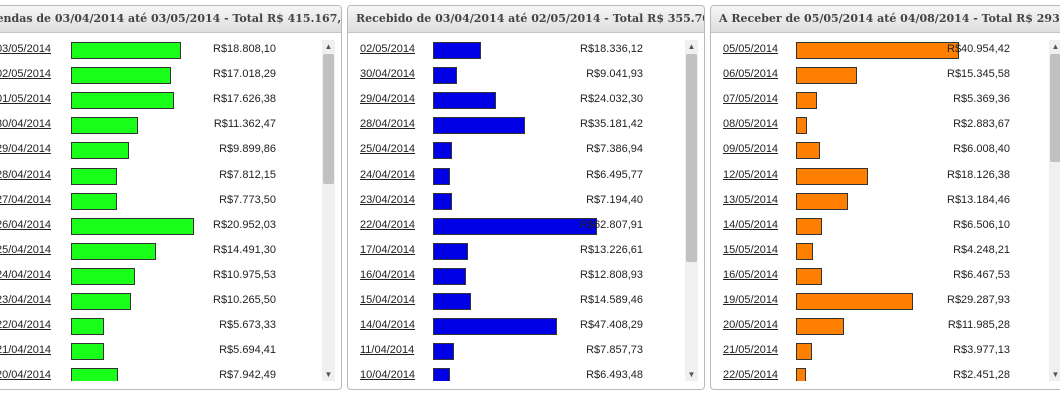 The image size is (1060, 400). Describe the element at coordinates (751, 250) in the screenshot. I see `row-date-link: 15/05/2014` at that location.